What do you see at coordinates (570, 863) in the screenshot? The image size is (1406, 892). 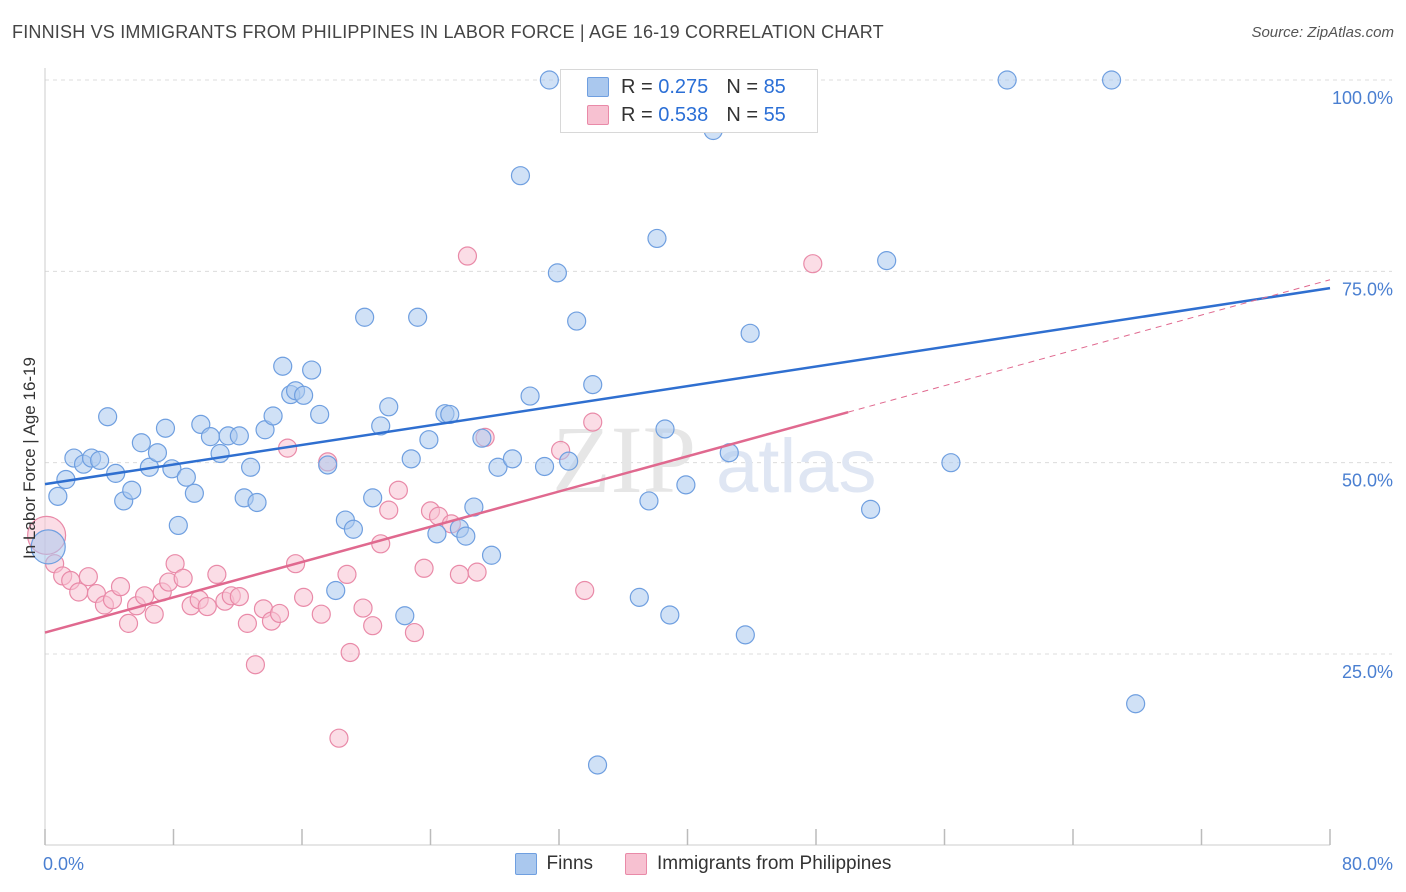 I see `legend-label-finns: Finns` at bounding box center [570, 863].